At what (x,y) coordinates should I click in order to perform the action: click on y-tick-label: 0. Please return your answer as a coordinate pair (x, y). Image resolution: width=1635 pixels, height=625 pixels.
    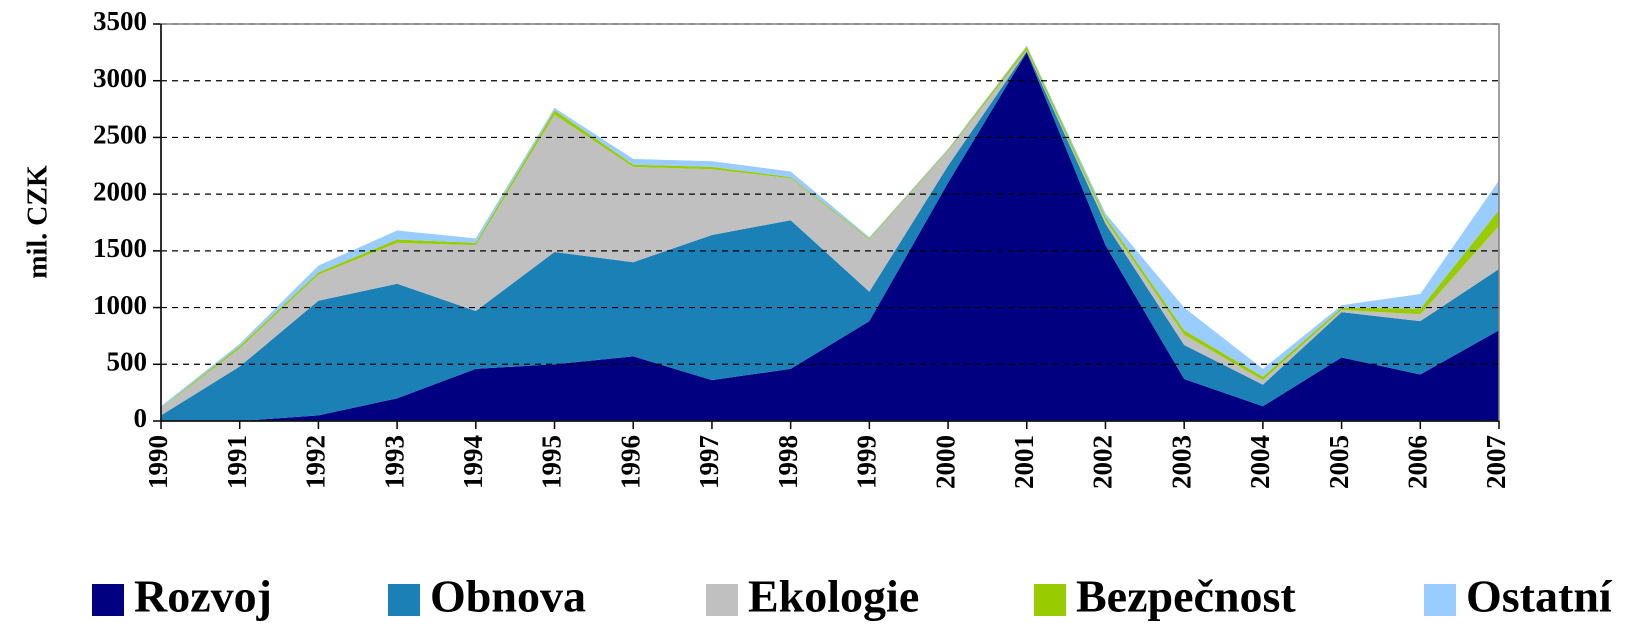
    Looking at the image, I should click on (141, 418).